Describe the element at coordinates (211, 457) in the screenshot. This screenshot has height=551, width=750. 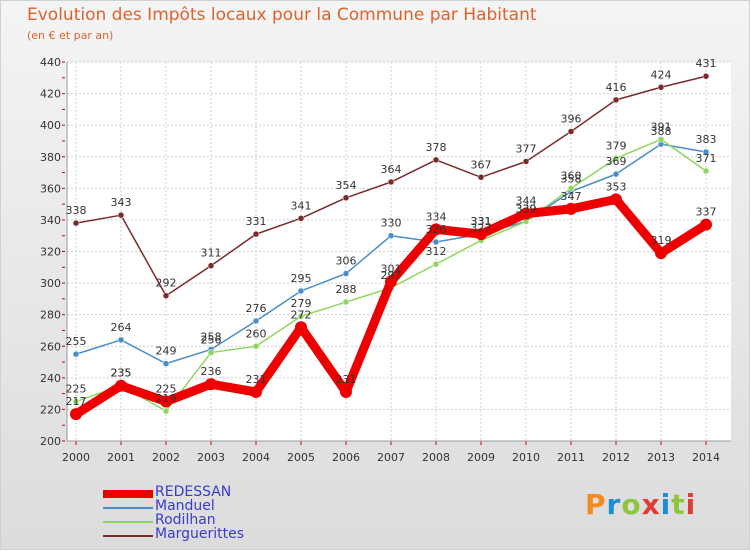
I see `x-tick-label: 2003` at that location.